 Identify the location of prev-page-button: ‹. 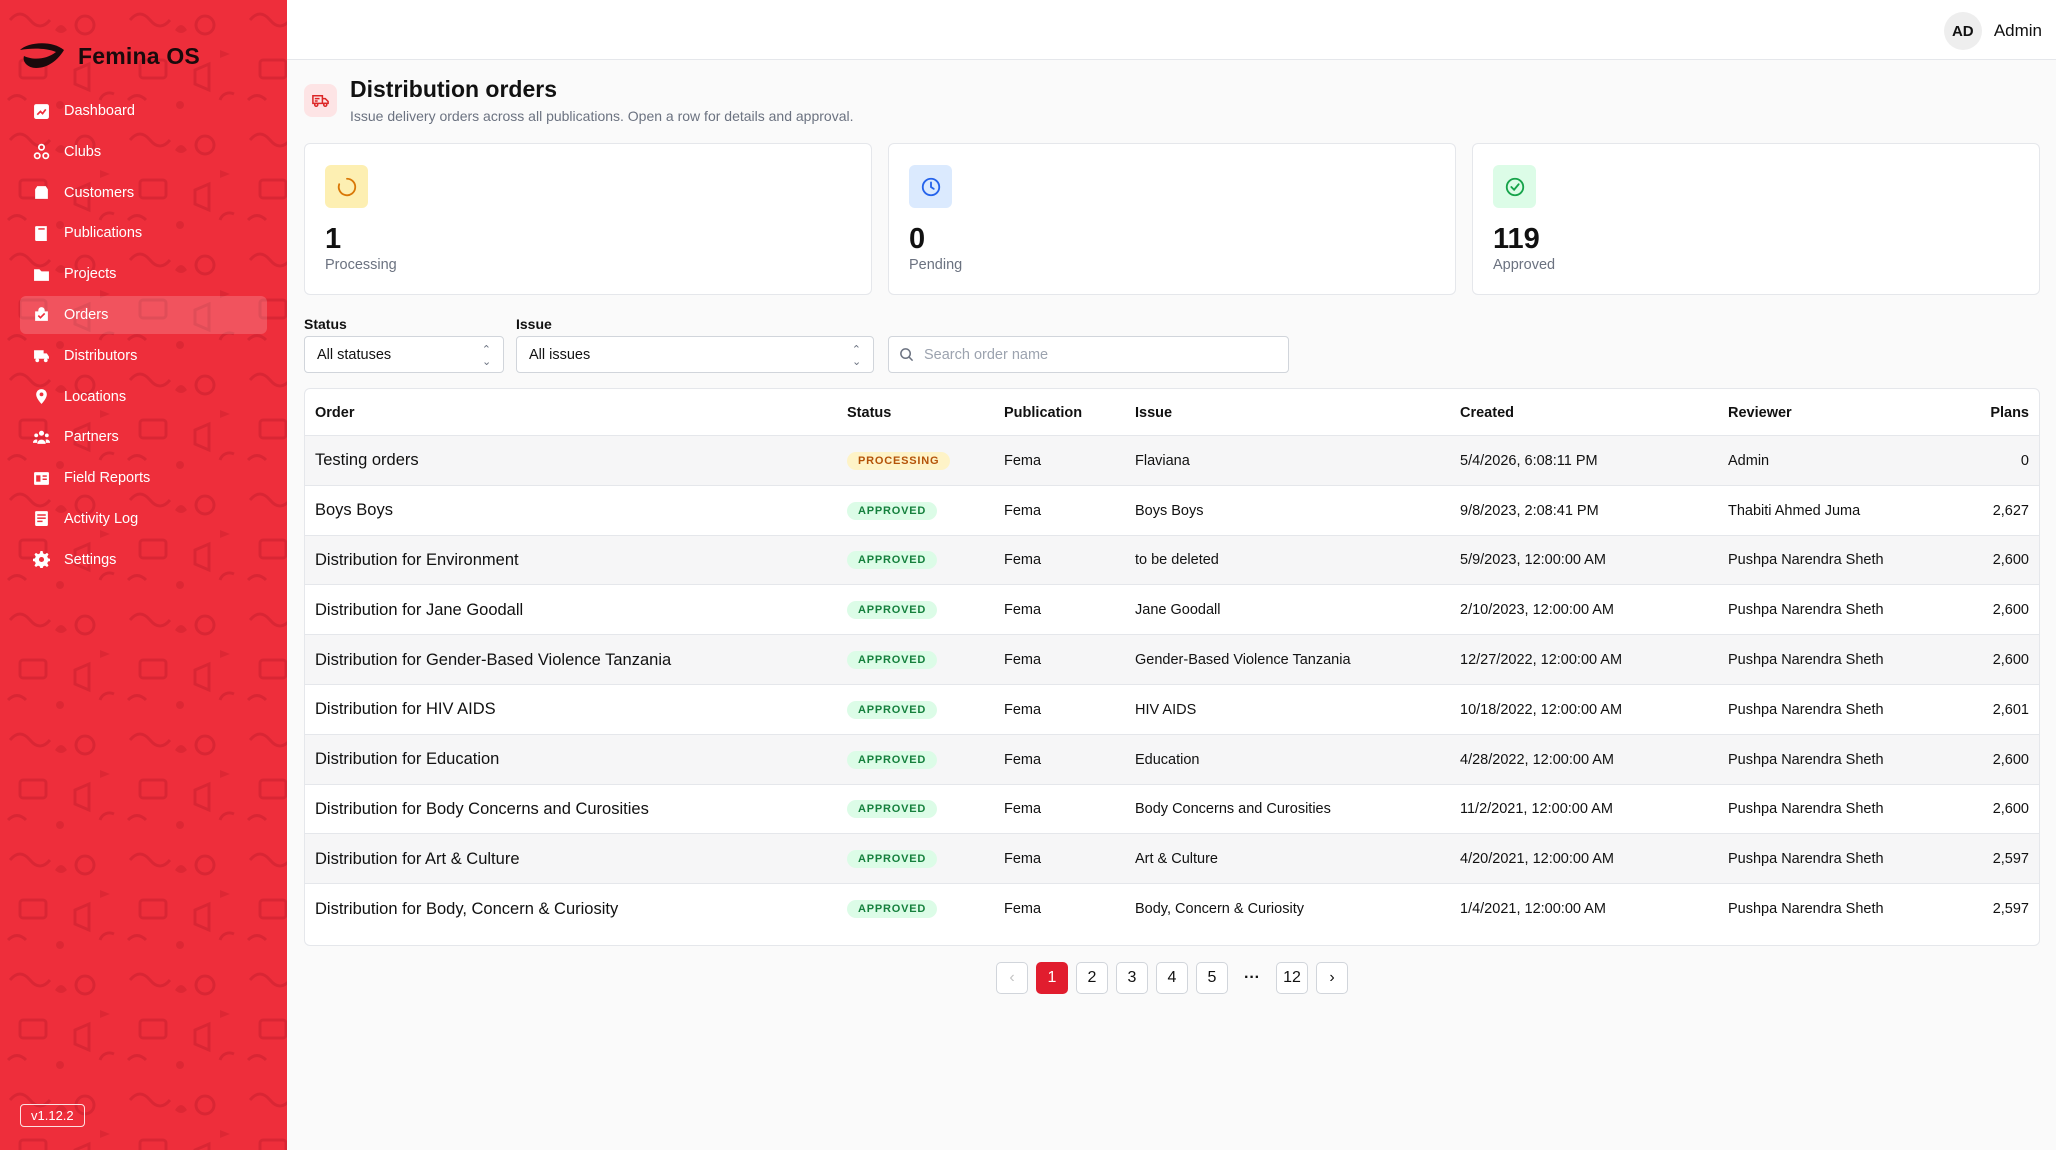
(1012, 978).